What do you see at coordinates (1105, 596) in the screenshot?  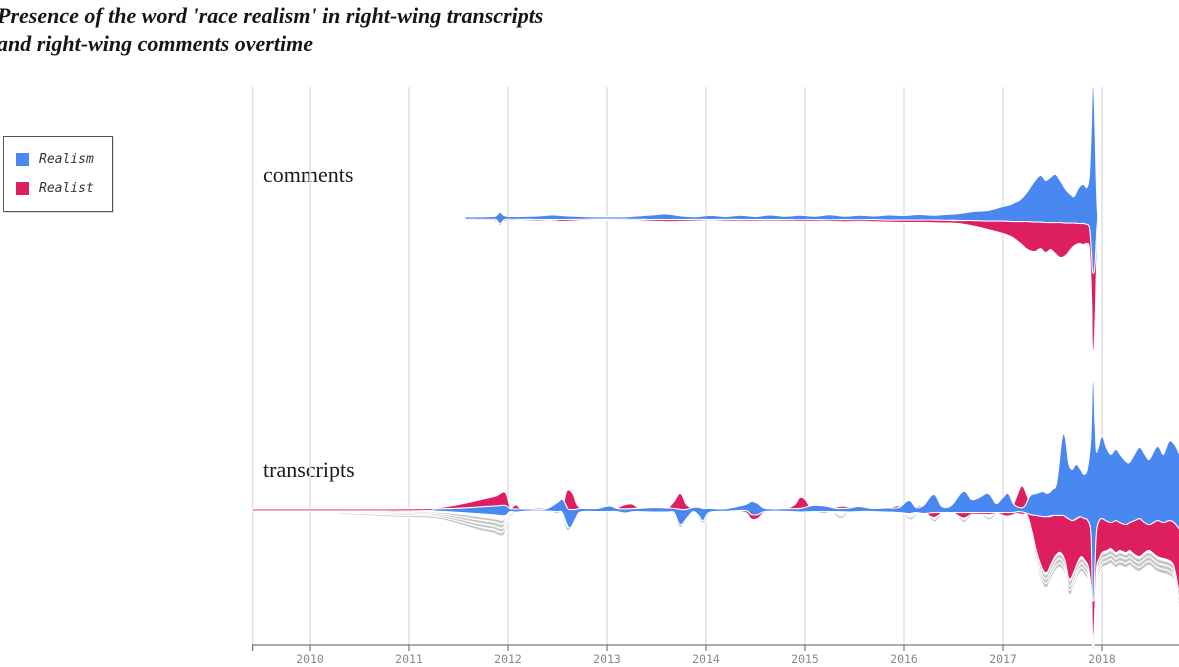 I see `transcripts-gray-right-3-band` at bounding box center [1105, 596].